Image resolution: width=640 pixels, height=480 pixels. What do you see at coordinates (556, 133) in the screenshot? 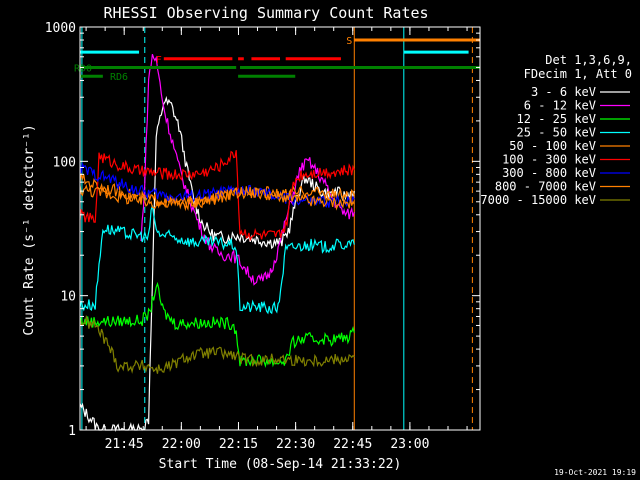
I see `legend-label-3: 25 - 50 keV` at bounding box center [556, 133].